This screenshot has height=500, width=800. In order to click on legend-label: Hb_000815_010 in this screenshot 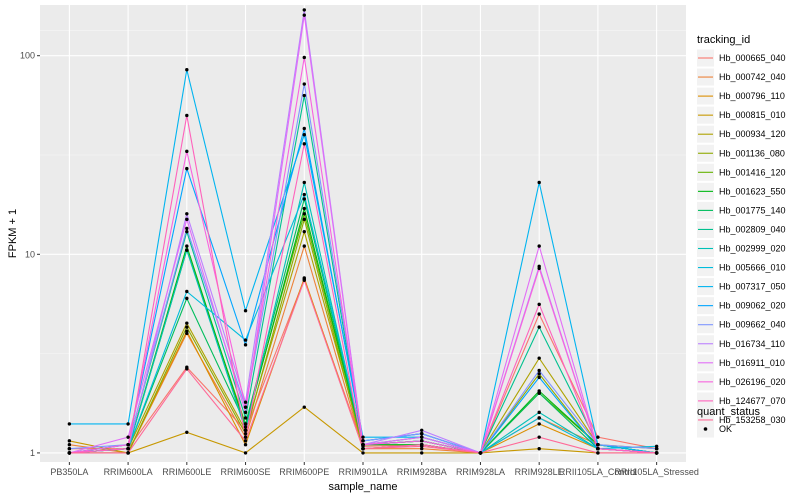, I will do `click(752, 115)`.